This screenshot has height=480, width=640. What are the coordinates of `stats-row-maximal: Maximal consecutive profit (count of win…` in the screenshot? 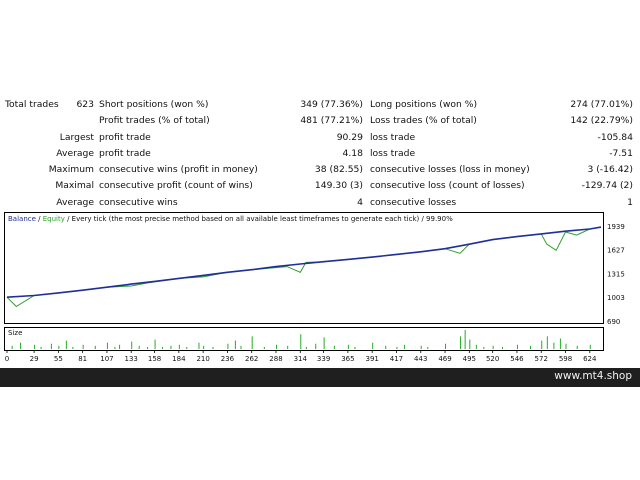 It's located at (320, 186).